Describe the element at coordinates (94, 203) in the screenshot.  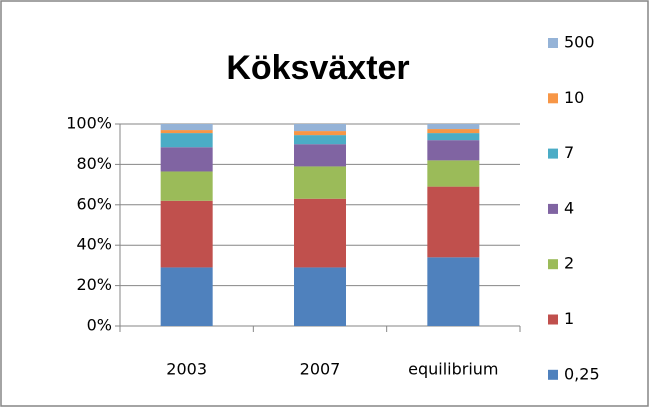
I see `y-tick-label: 60%` at that location.